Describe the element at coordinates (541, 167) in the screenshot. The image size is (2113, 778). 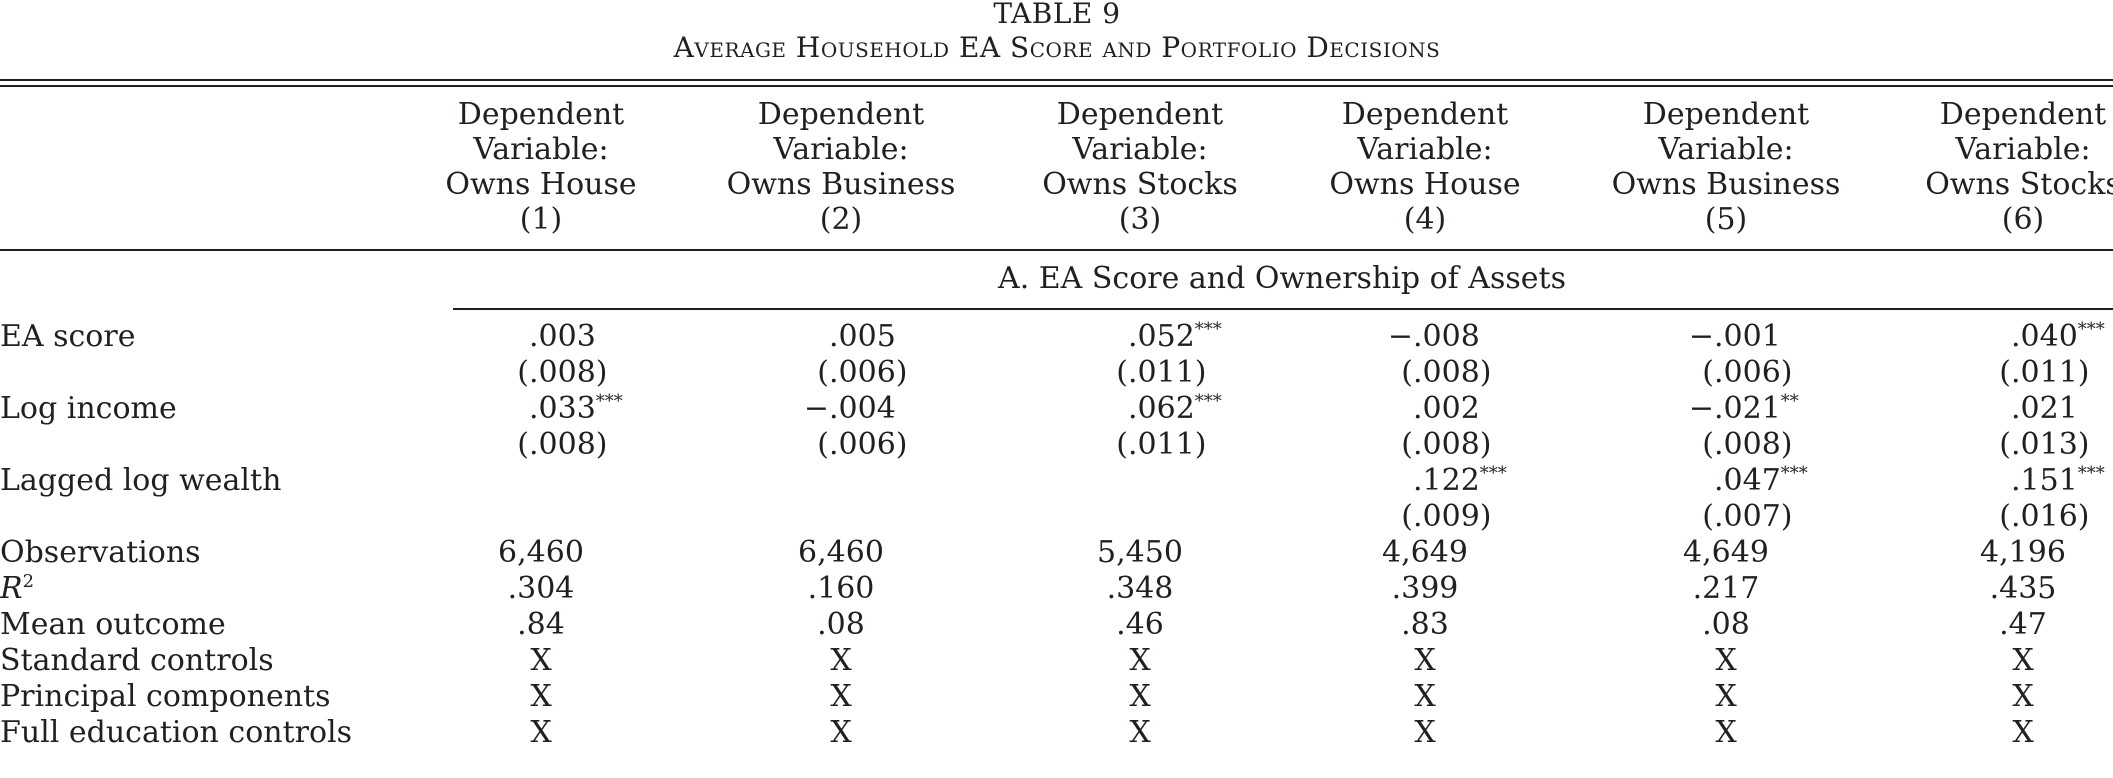
I see `column-header-1: Dependent Variable: Owns House (1)` at that location.